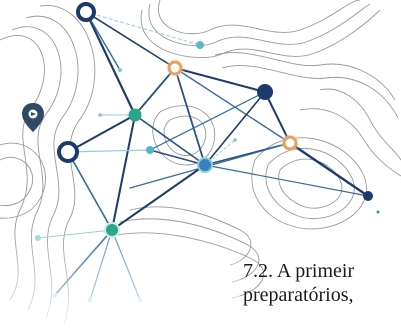 This screenshot has width=401, height=329. I want to click on node-blue-center, so click(205, 165).